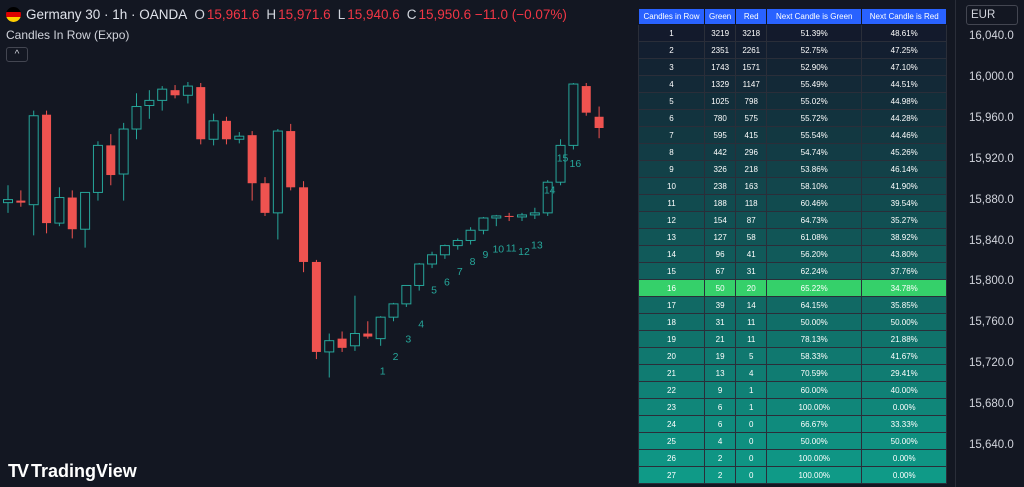 Image resolution: width=1024 pixels, height=487 pixels. What do you see at coordinates (671, 390) in the screenshot?
I see `table-cell: 22` at bounding box center [671, 390].